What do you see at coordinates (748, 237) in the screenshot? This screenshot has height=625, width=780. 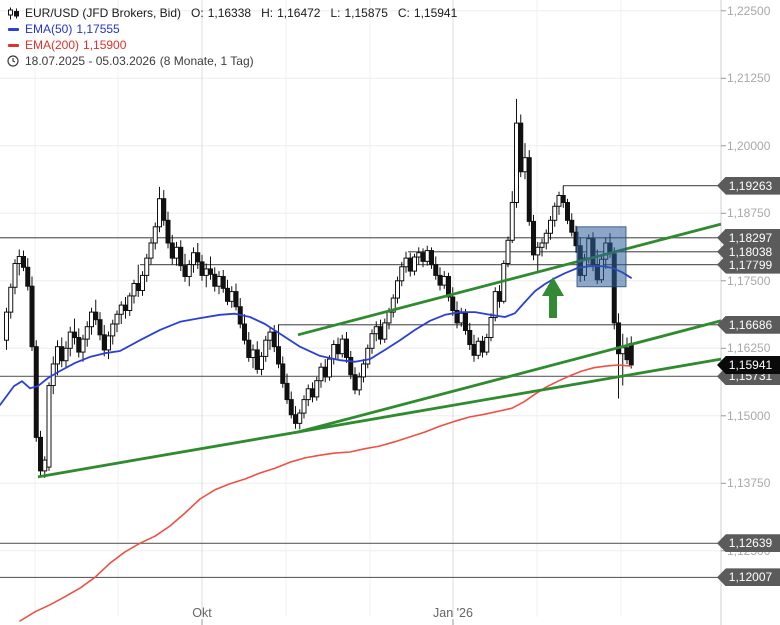 I see `price-level-badge: 1,18297` at bounding box center [748, 237].